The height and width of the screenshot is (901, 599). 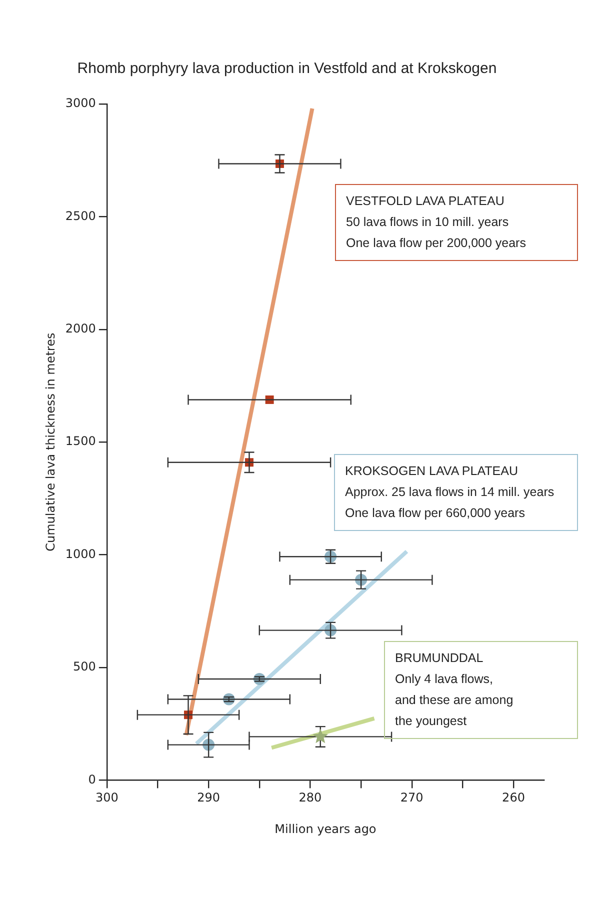 What do you see at coordinates (310, 797) in the screenshot?
I see `x-tick-label: 280` at bounding box center [310, 797].